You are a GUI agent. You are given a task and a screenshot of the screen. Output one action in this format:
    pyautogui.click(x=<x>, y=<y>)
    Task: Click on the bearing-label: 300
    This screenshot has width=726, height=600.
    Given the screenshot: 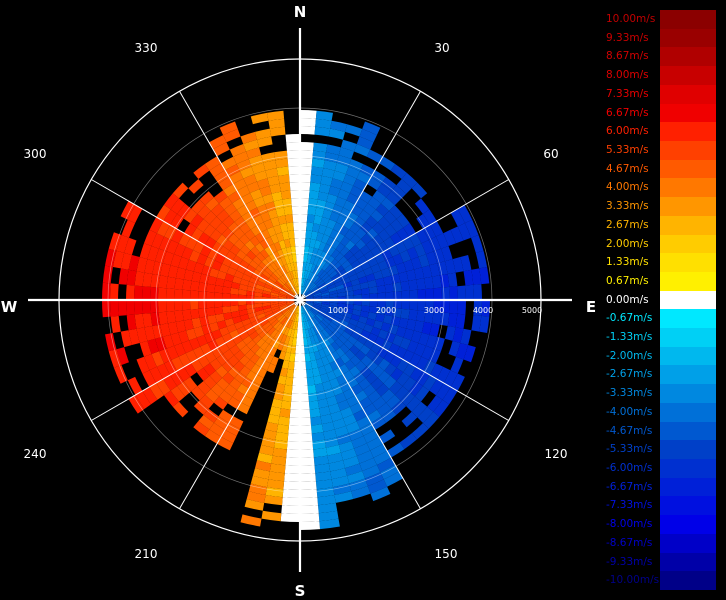 What is the action you would take?
    pyautogui.click(x=35, y=154)
    